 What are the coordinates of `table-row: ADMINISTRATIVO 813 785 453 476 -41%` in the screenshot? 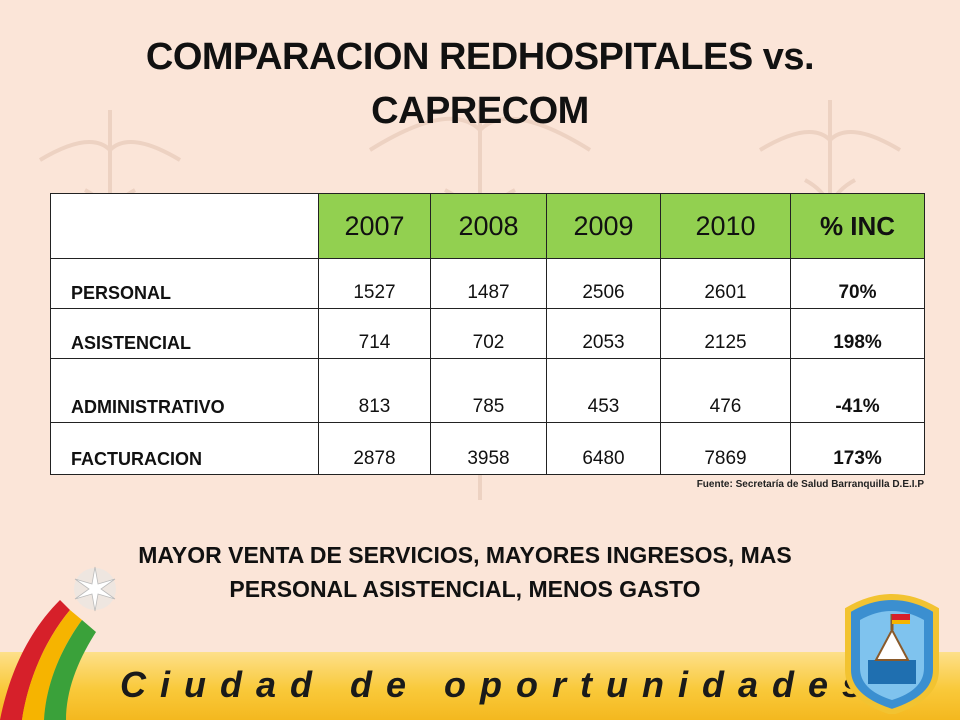 It's located at (487, 390).